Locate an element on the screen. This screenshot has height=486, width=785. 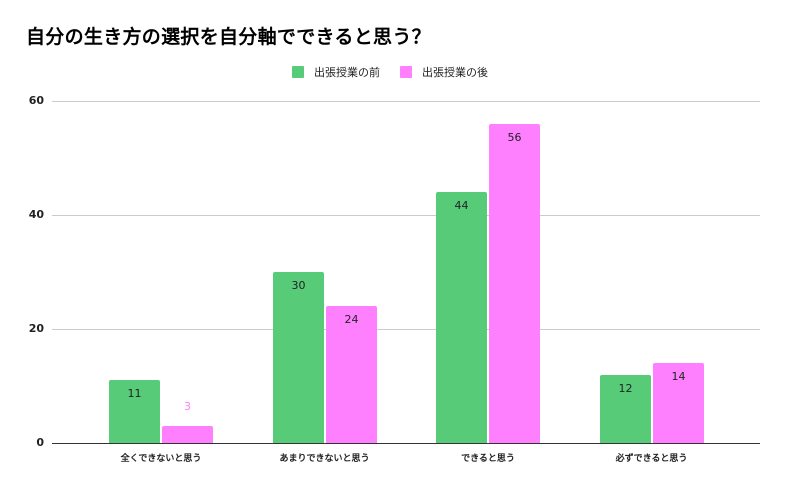
bar-value-label: 11 is located at coordinates (134, 394).